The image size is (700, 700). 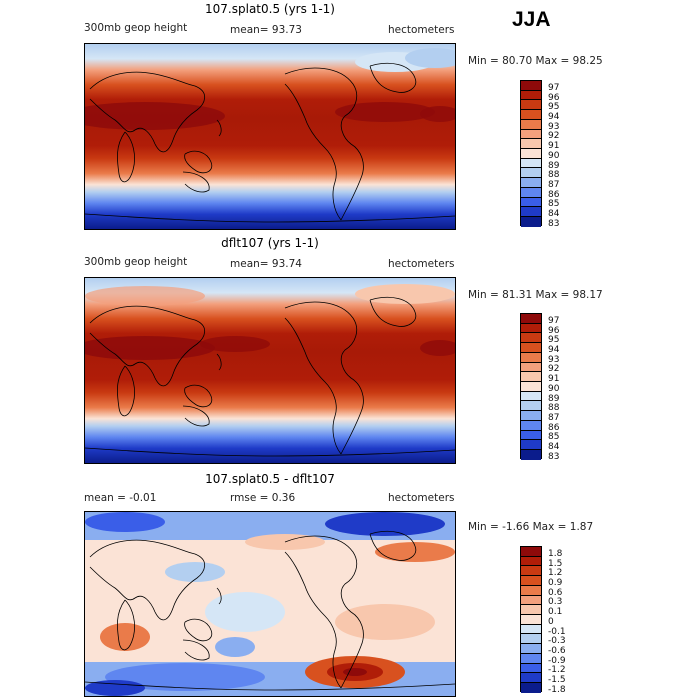 I want to click on colorbar-label: -0.9, so click(x=557, y=661).